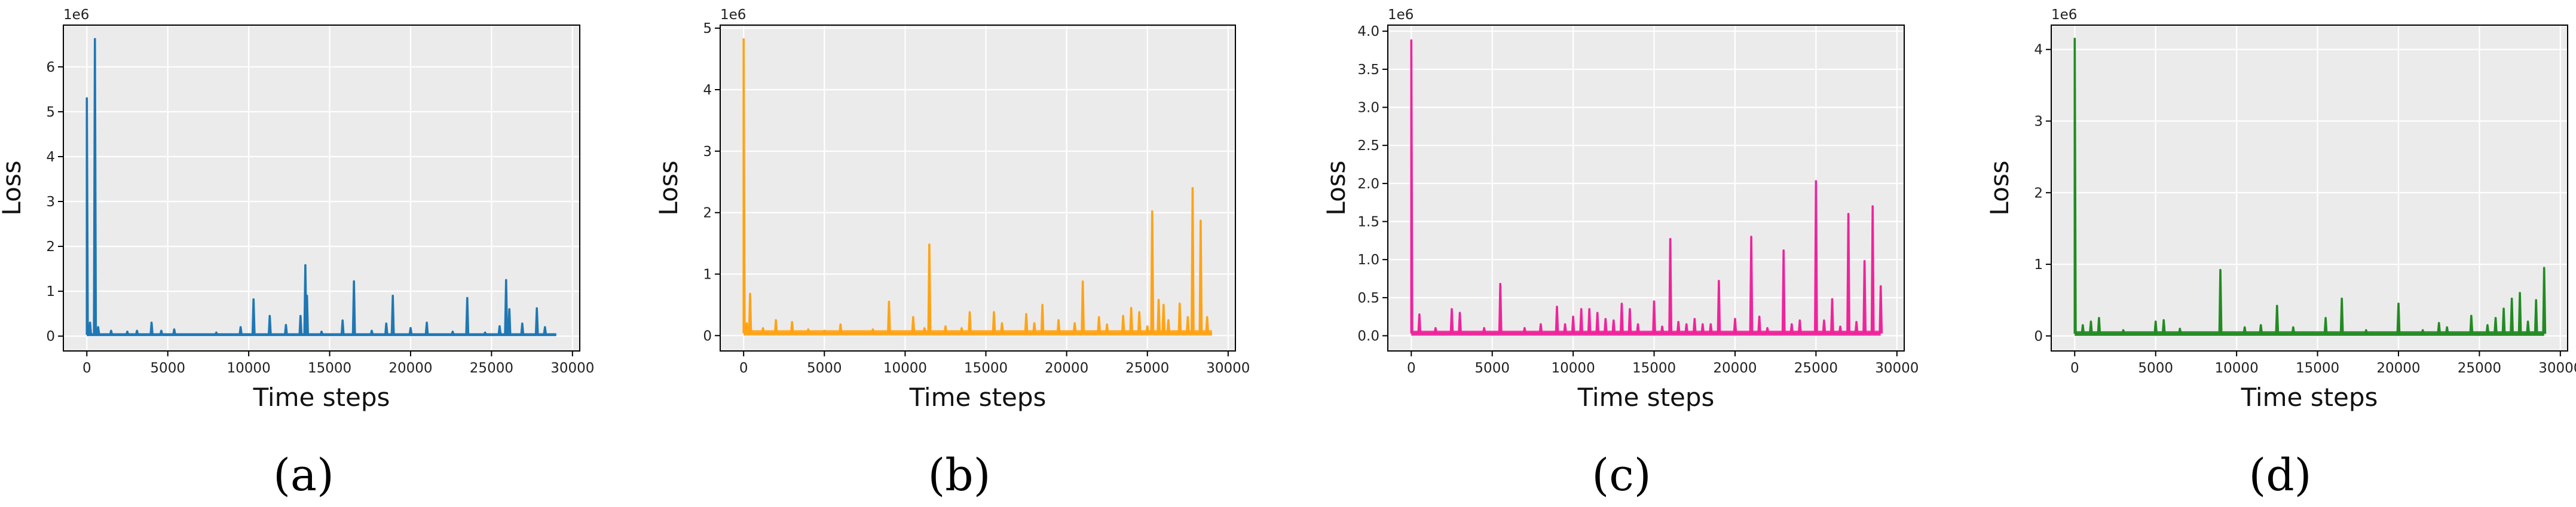  What do you see at coordinates (1368, 70) in the screenshot?
I see `y-tick-label: 3.5` at bounding box center [1368, 70].